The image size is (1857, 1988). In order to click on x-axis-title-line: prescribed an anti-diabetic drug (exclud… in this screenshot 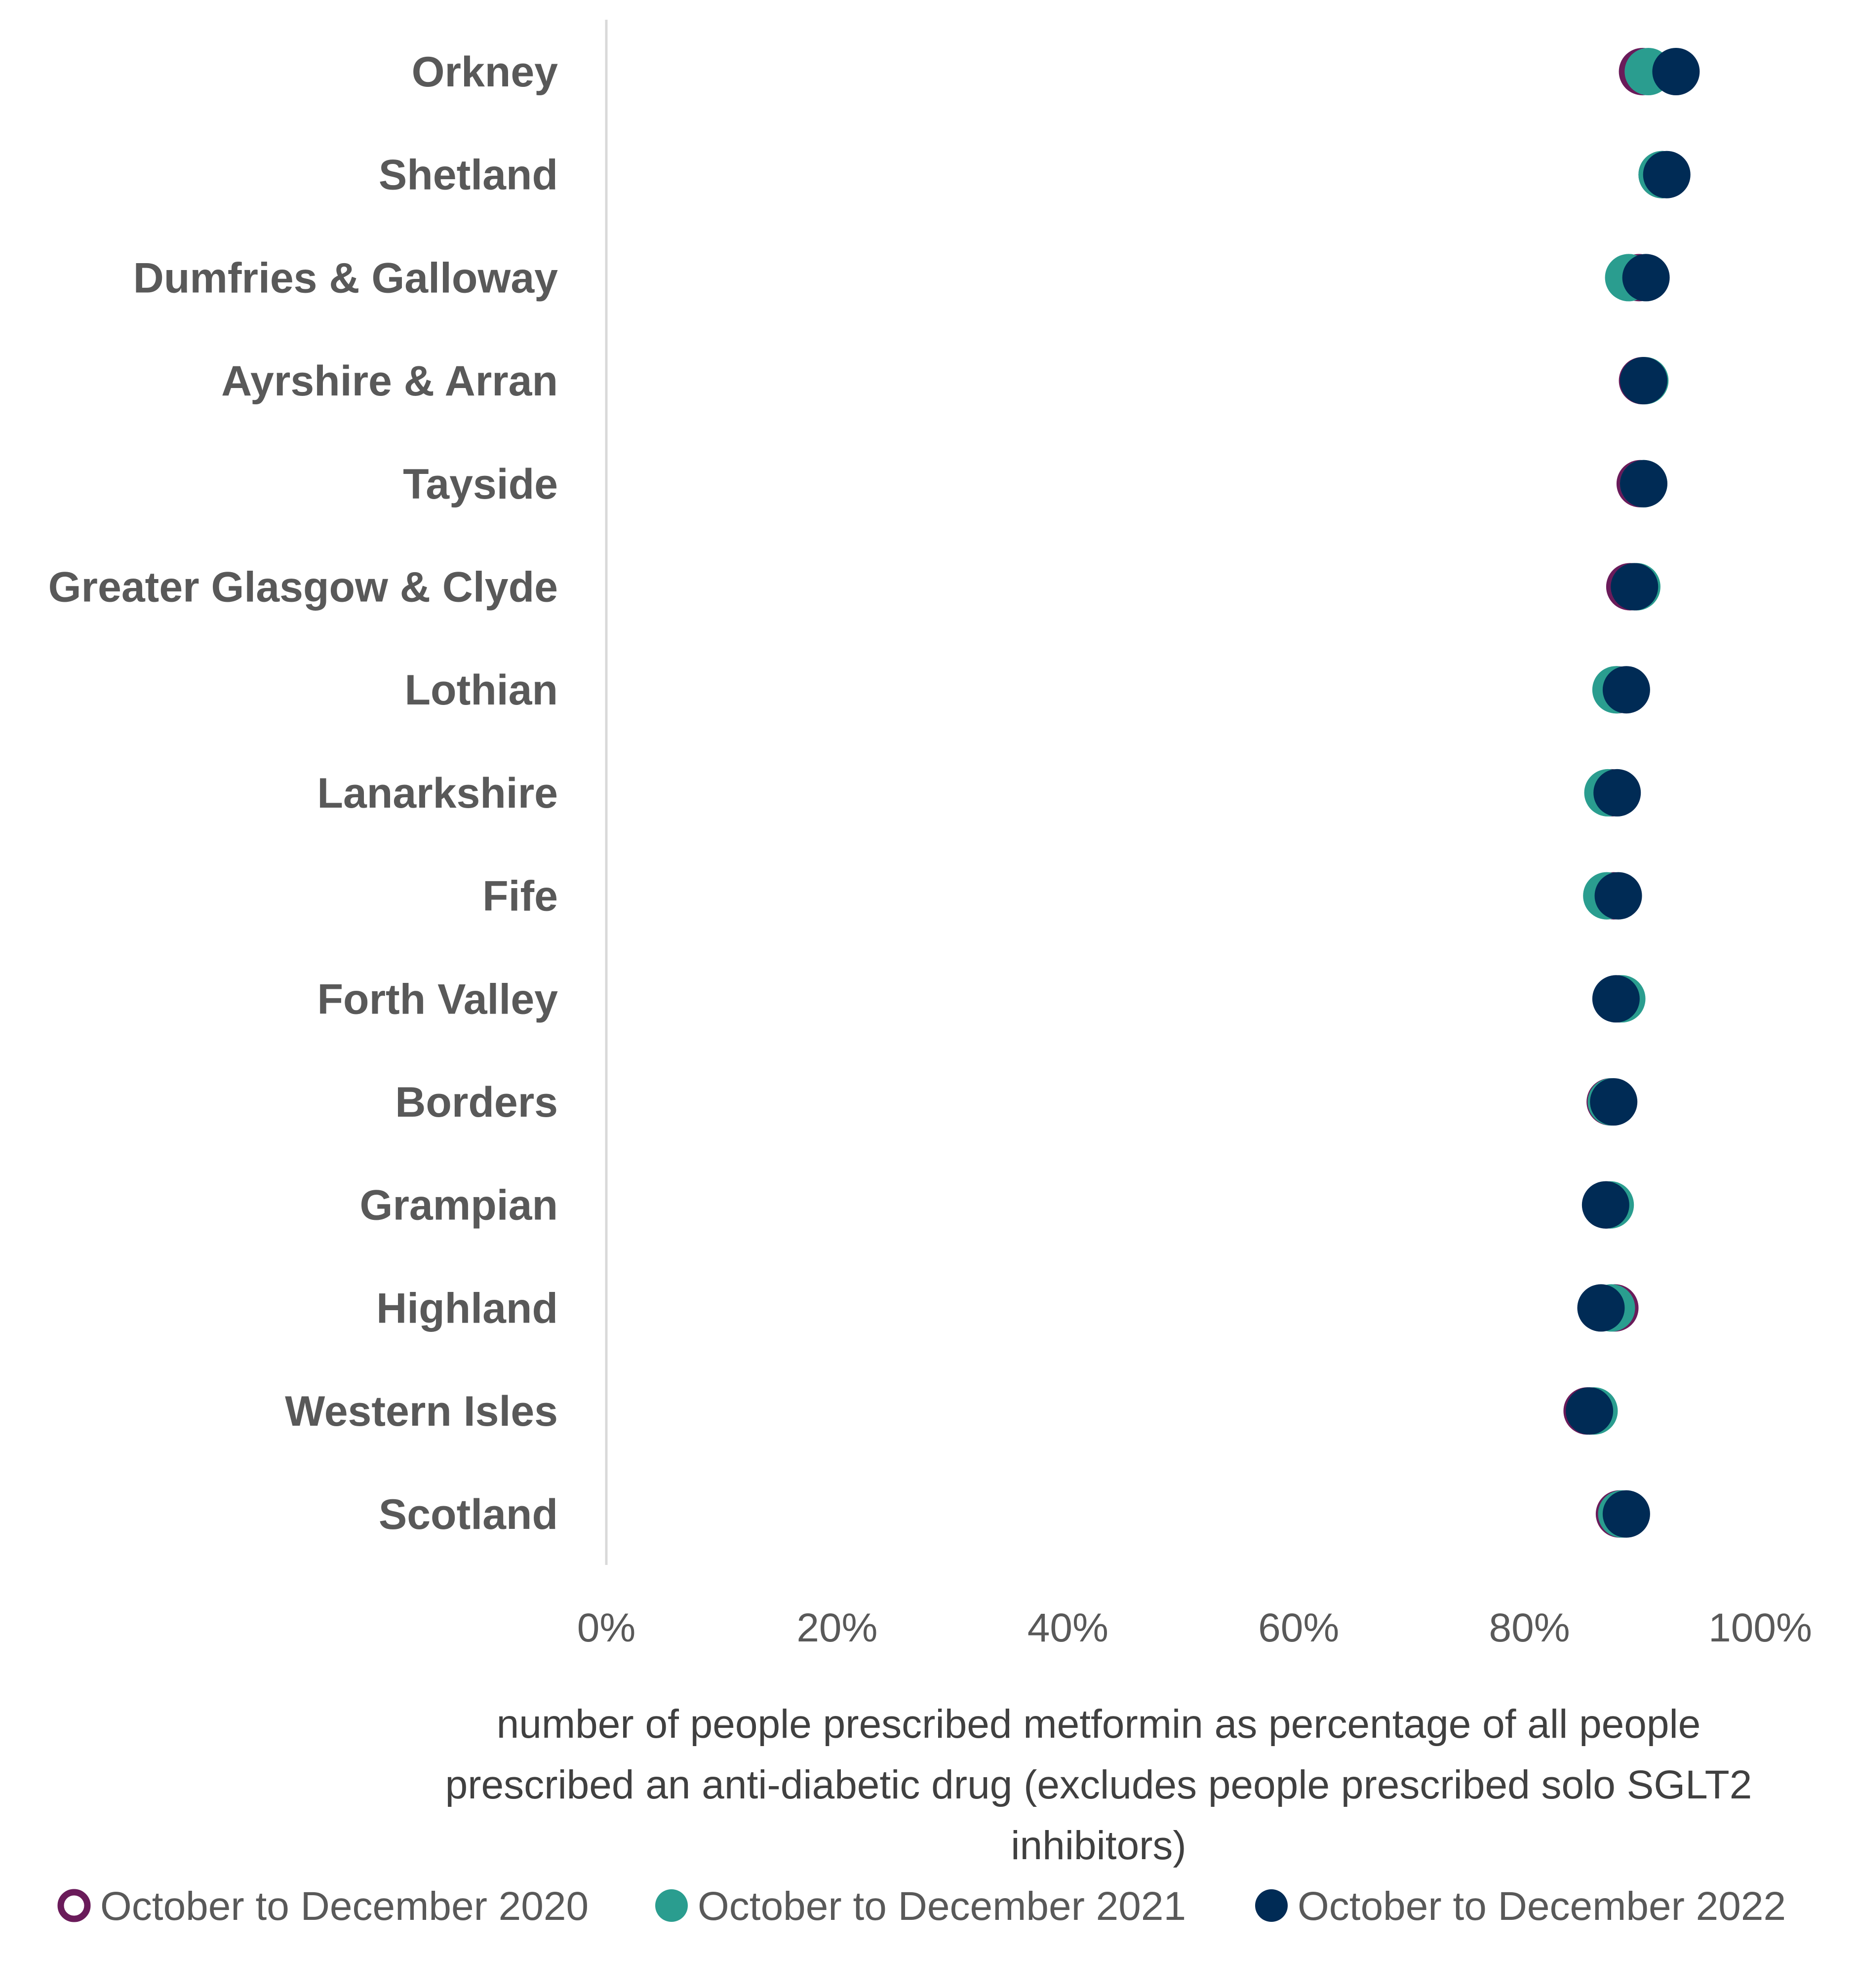, I will do `click(1098, 1785)`.